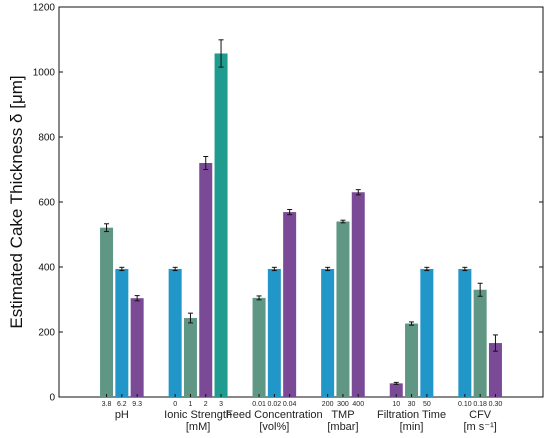 This screenshot has width=550, height=438. Describe the element at coordinates (342, 415) in the screenshot. I see `group-label: TMP` at that location.